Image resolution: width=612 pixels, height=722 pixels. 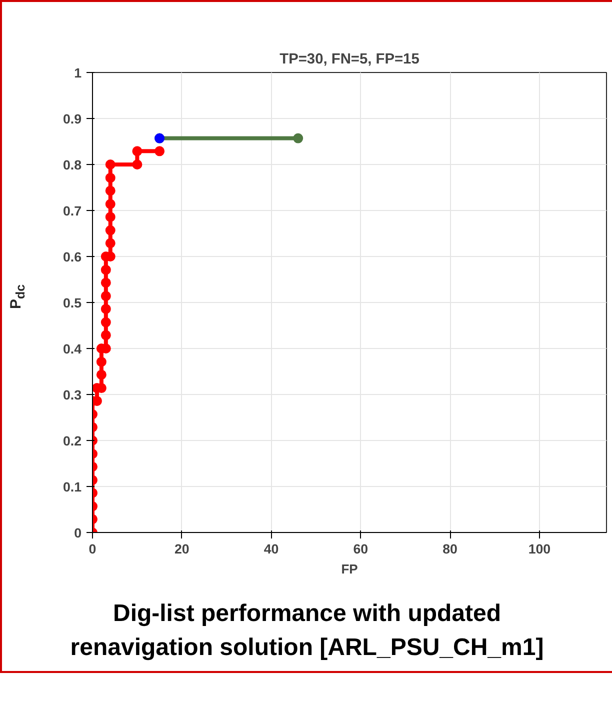 I want to click on y-tick-label: 0.9, so click(x=72, y=119).